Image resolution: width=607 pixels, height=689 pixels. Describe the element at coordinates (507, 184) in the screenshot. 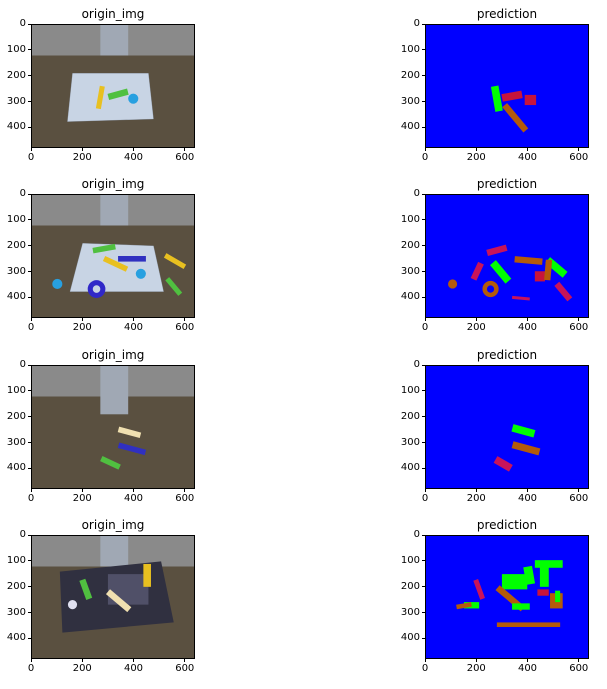

I see `prediction-title-row-2: prediction` at that location.